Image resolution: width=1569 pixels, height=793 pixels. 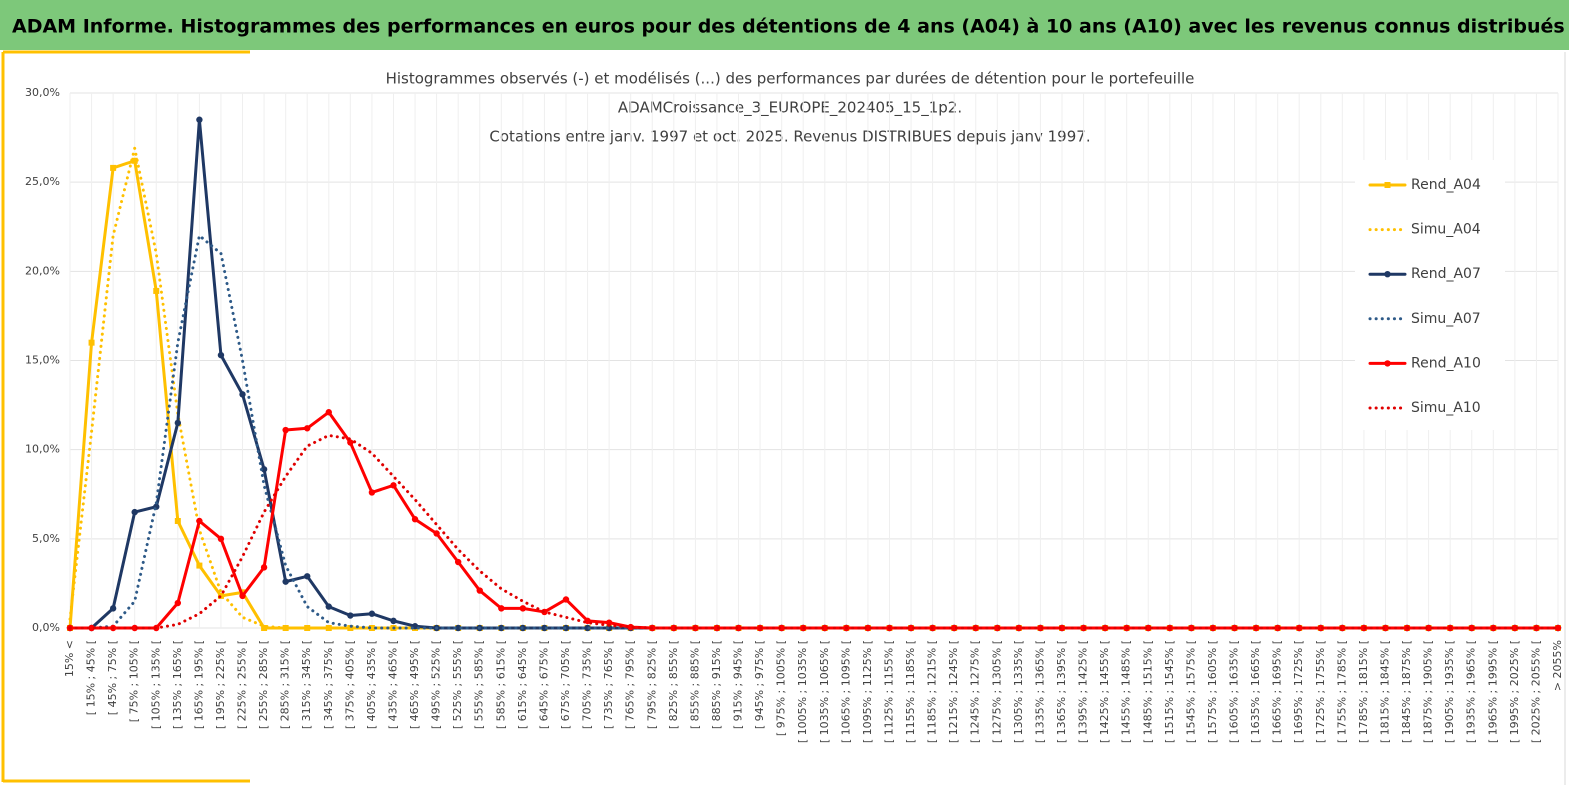 What do you see at coordinates (673, 684) in the screenshot?
I see `x-tick-label: [ 825% ; 855% [` at bounding box center [673, 684].